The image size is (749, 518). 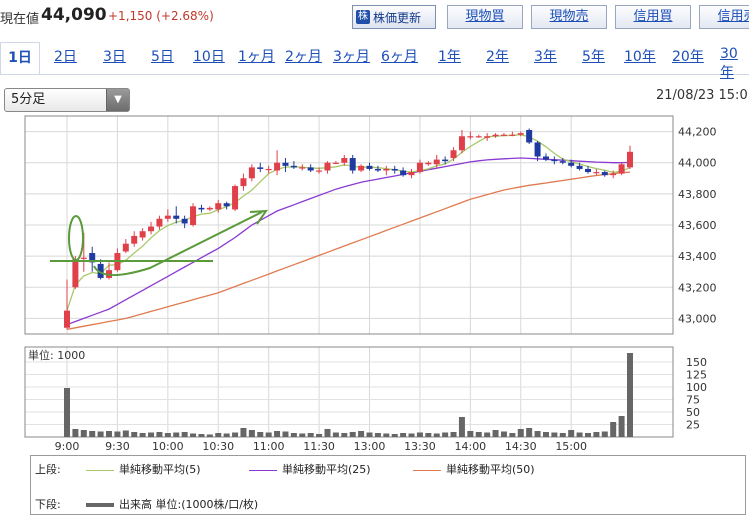 What do you see at coordinates (20, 19) in the screenshot?
I see `current-price-label: 現在値` at bounding box center [20, 19].